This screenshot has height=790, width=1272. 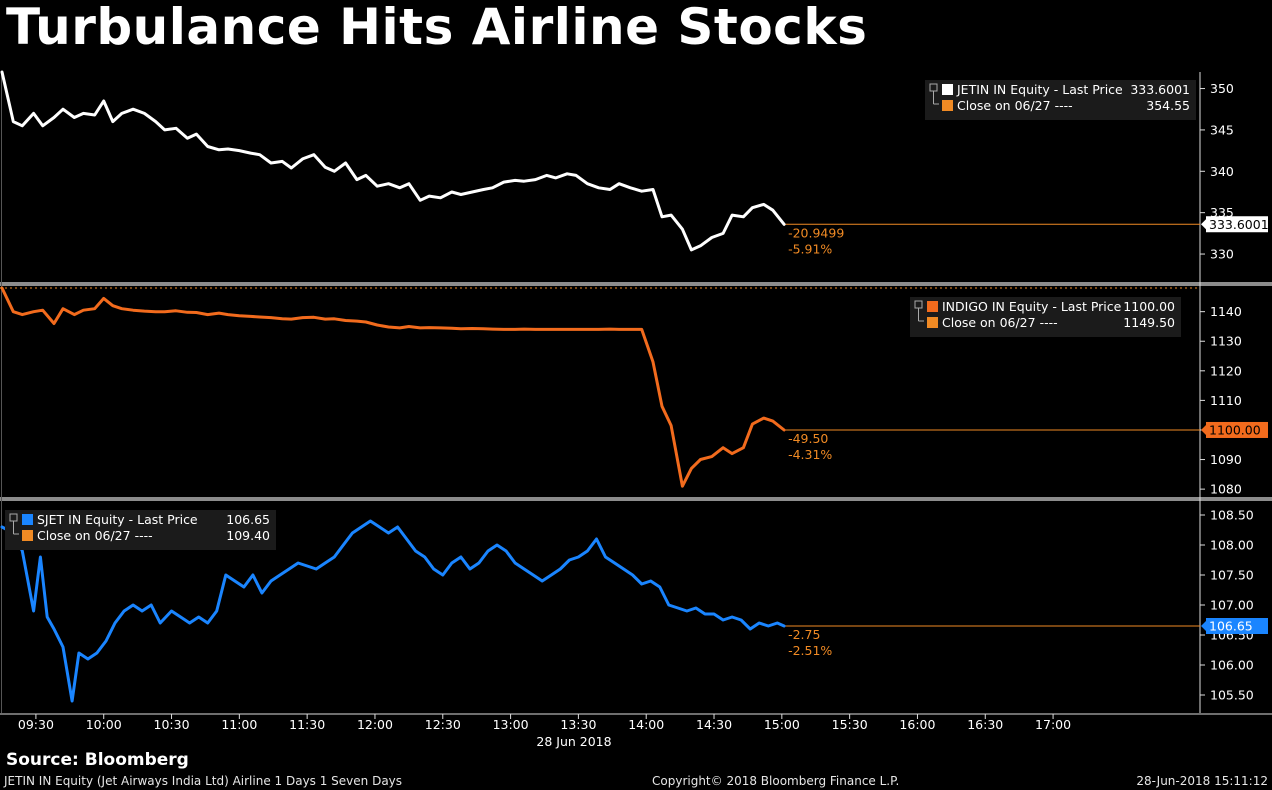 What do you see at coordinates (646, 724) in the screenshot?
I see `x-tick-label-1400: 14:00` at bounding box center [646, 724].